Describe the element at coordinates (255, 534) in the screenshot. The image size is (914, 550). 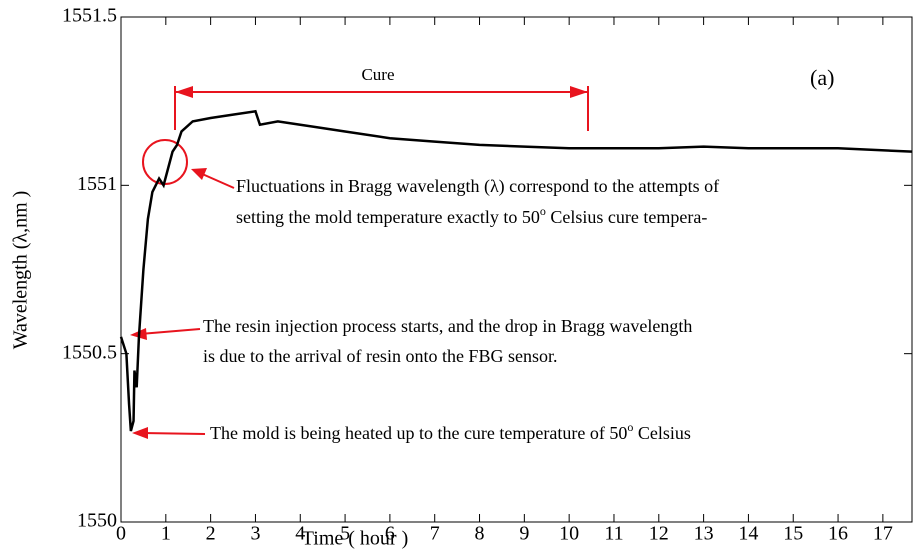
I see `x-tick-label: 3` at that location.